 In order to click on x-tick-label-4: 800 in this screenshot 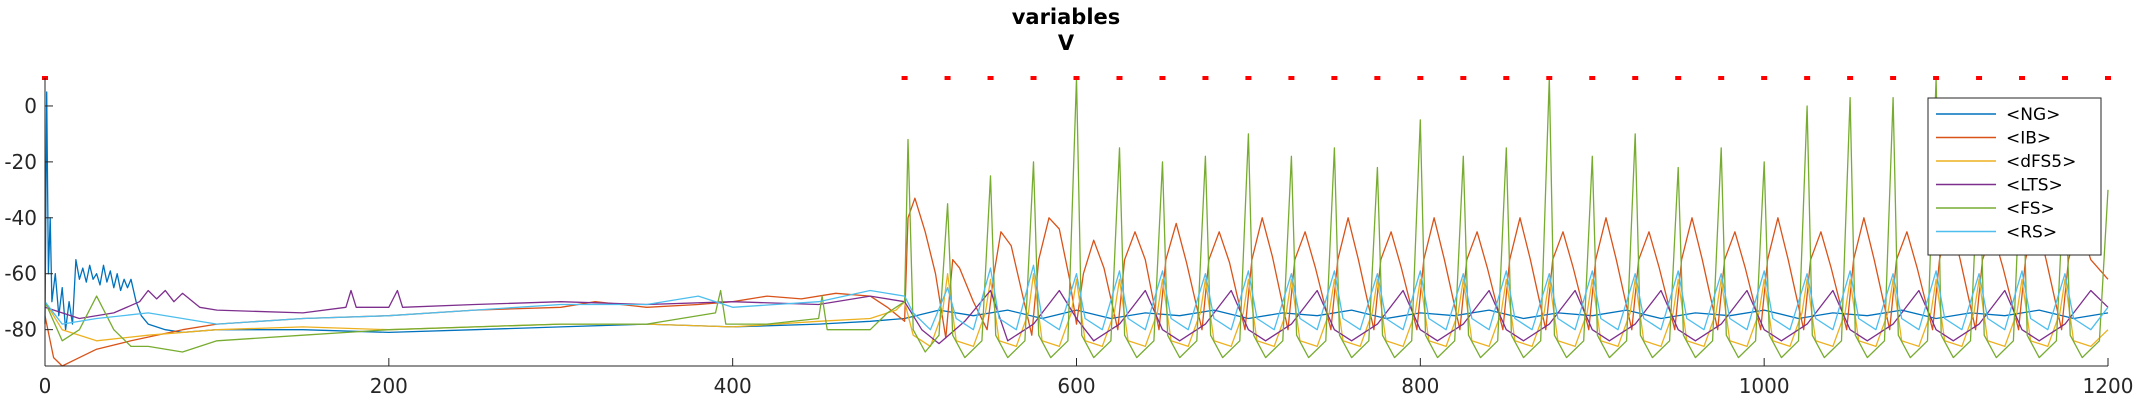, I will do `click(1420, 386)`.